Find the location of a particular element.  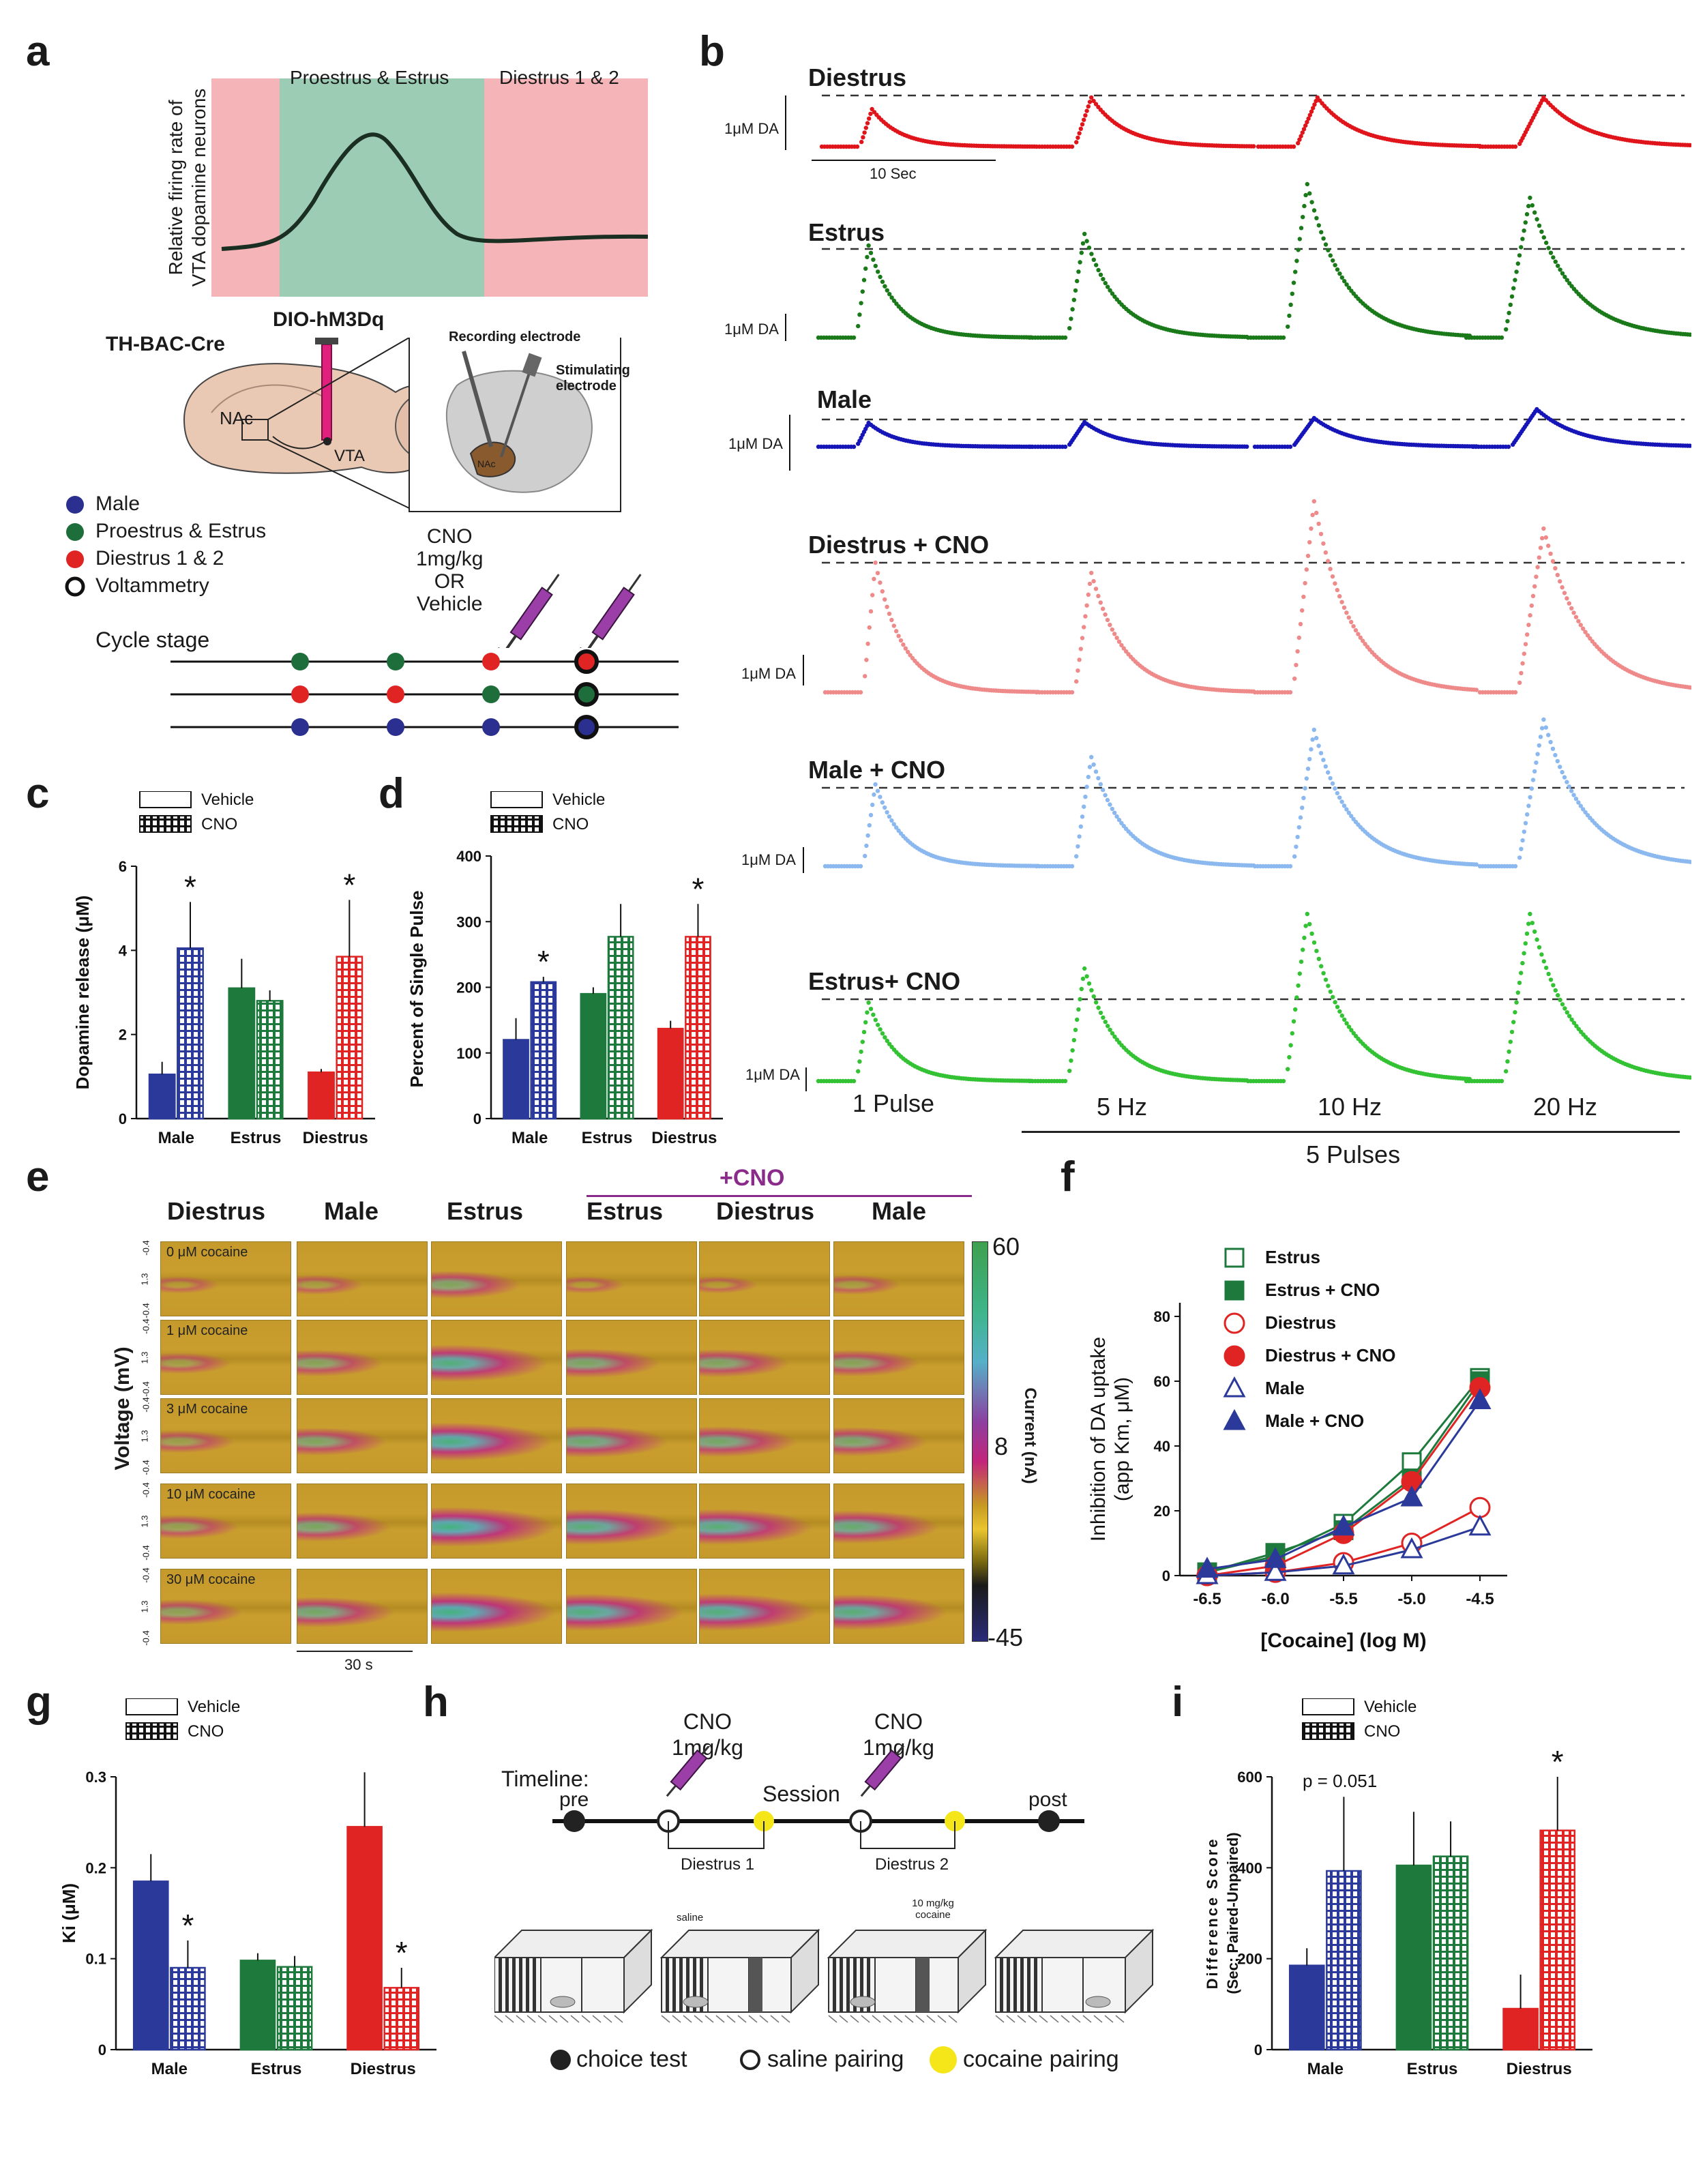

legend-vehicle-swatch is located at coordinates (166, 799).